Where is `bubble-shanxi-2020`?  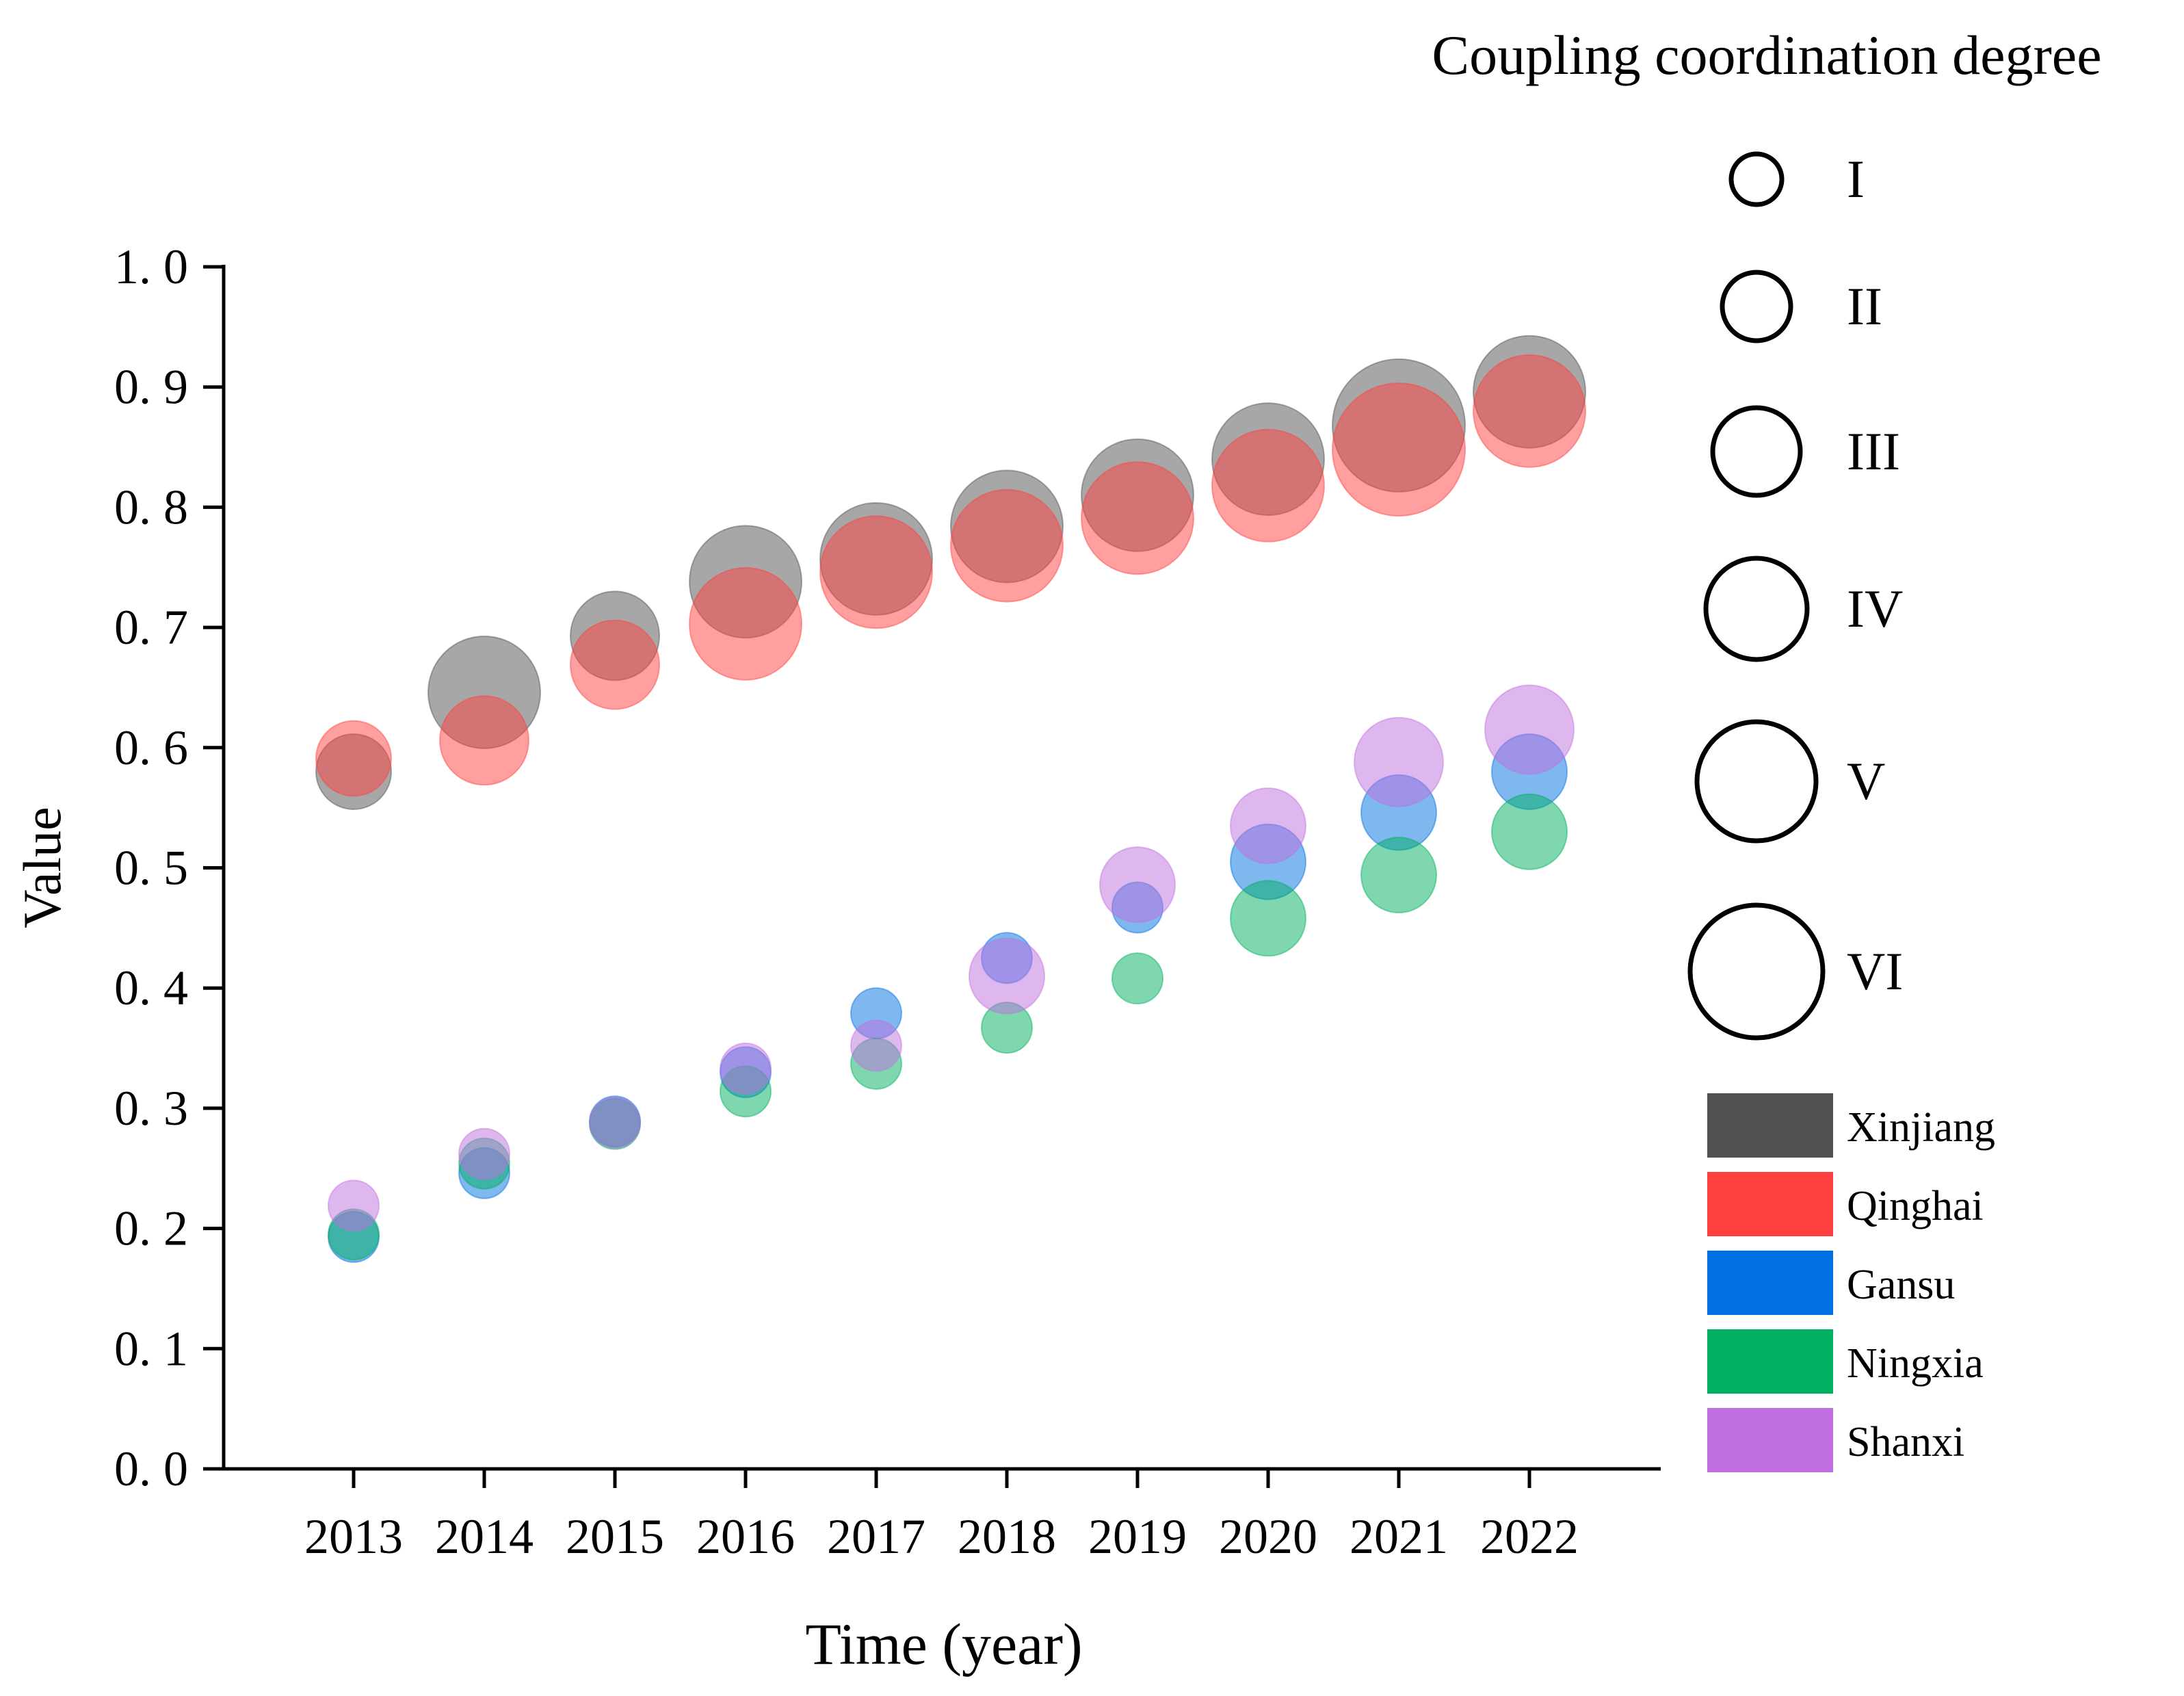
bubble-shanxi-2020 is located at coordinates (1268, 826).